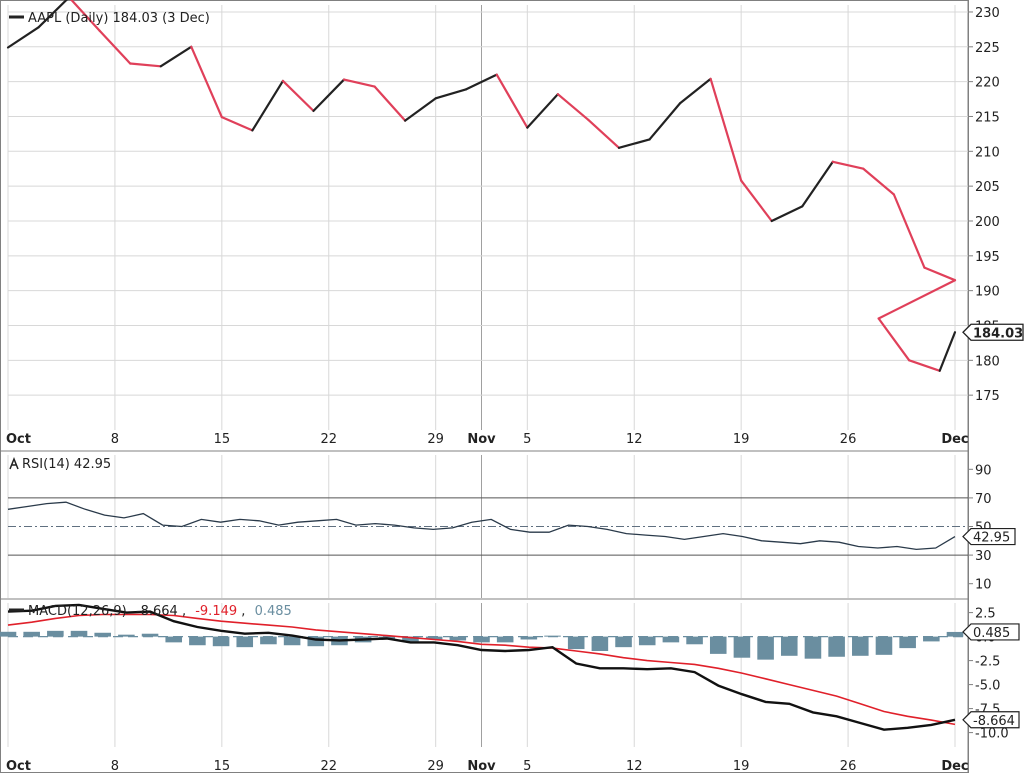 Image resolution: width=1030 pixels, height=773 pixels. What do you see at coordinates (954, 439) in the screenshot?
I see `price-x-tick-label: Dec` at bounding box center [954, 439].